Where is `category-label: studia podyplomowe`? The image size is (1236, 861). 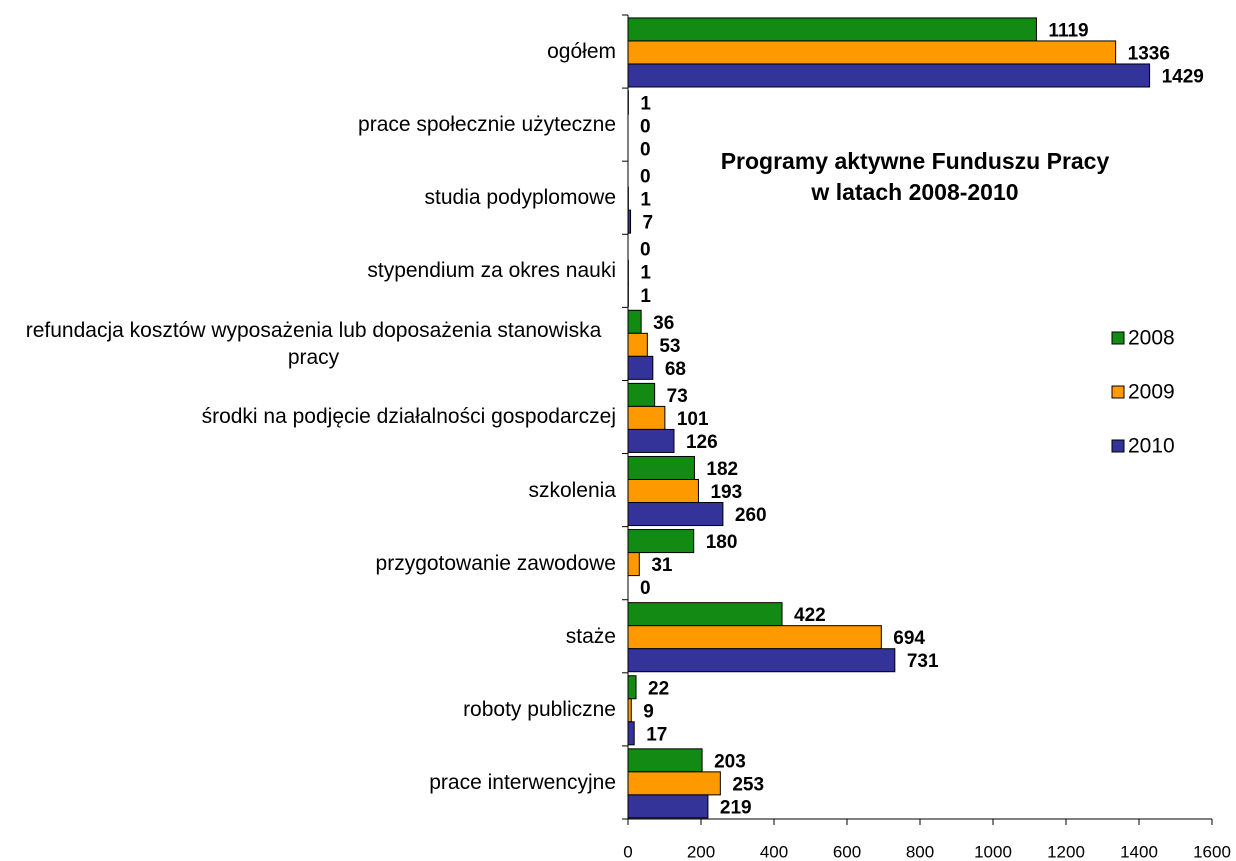 category-label: studia podyplomowe is located at coordinates (520, 197).